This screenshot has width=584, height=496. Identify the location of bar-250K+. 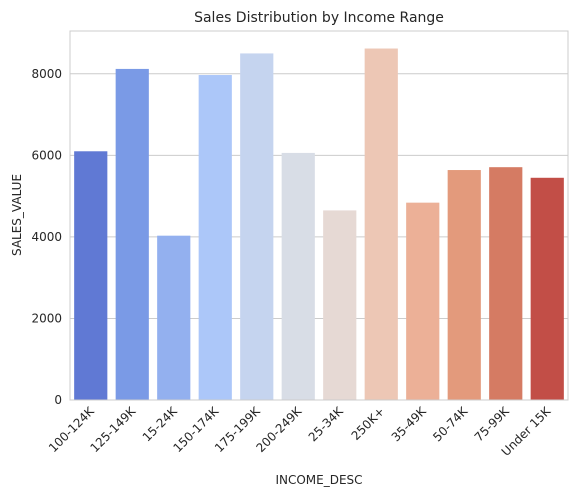
(381, 224).